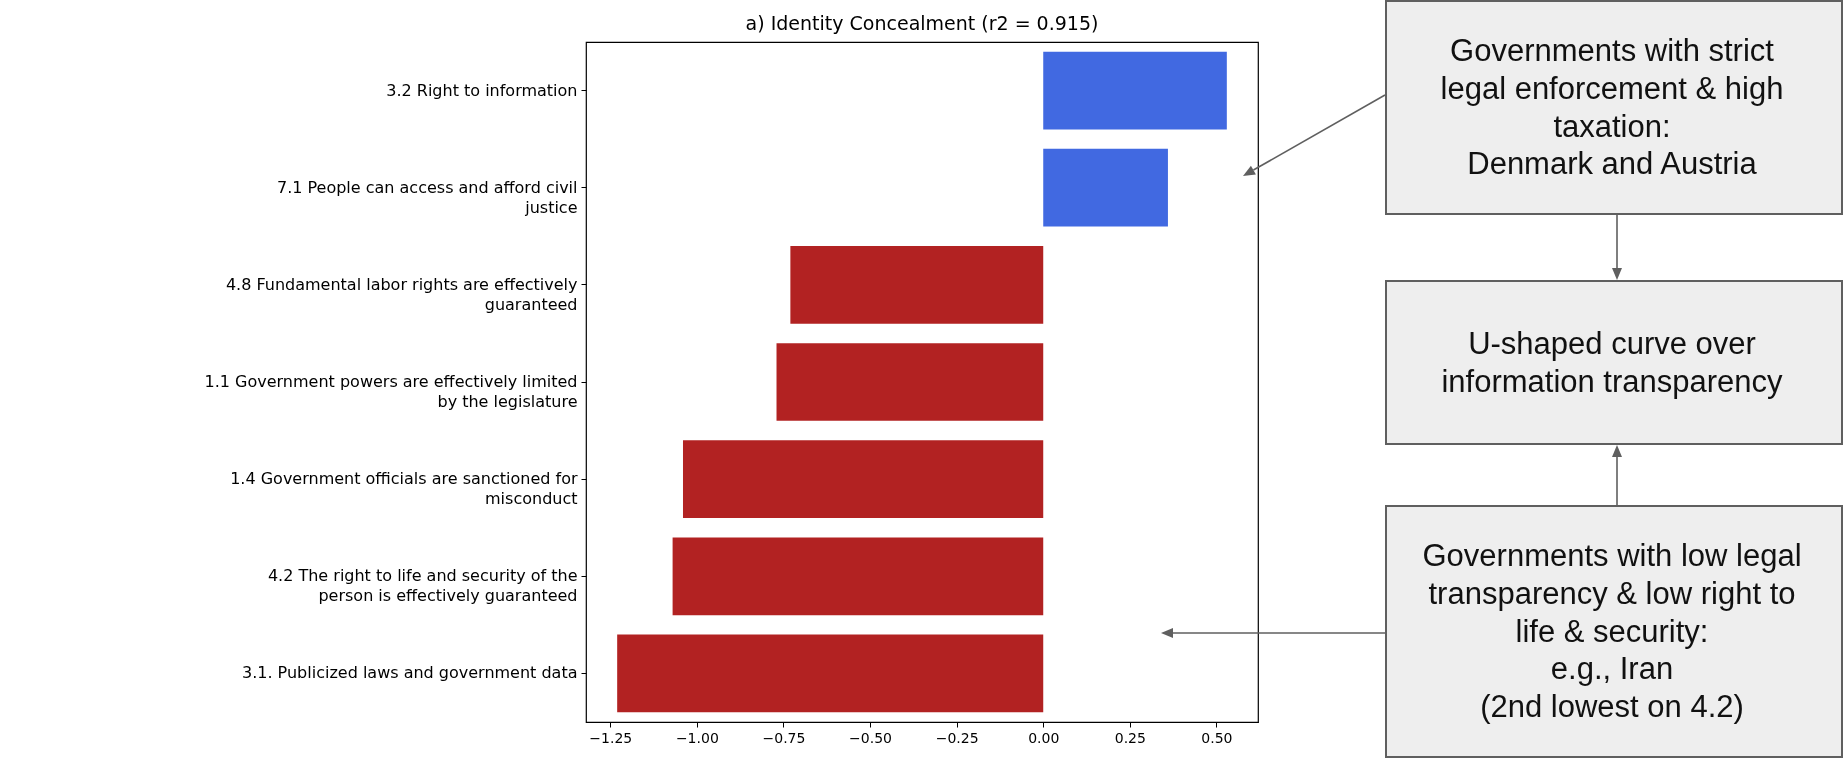  I want to click on text: Governments with strict legal enforcement & high taxation: Denmark and Austria, so click(1614, 107).